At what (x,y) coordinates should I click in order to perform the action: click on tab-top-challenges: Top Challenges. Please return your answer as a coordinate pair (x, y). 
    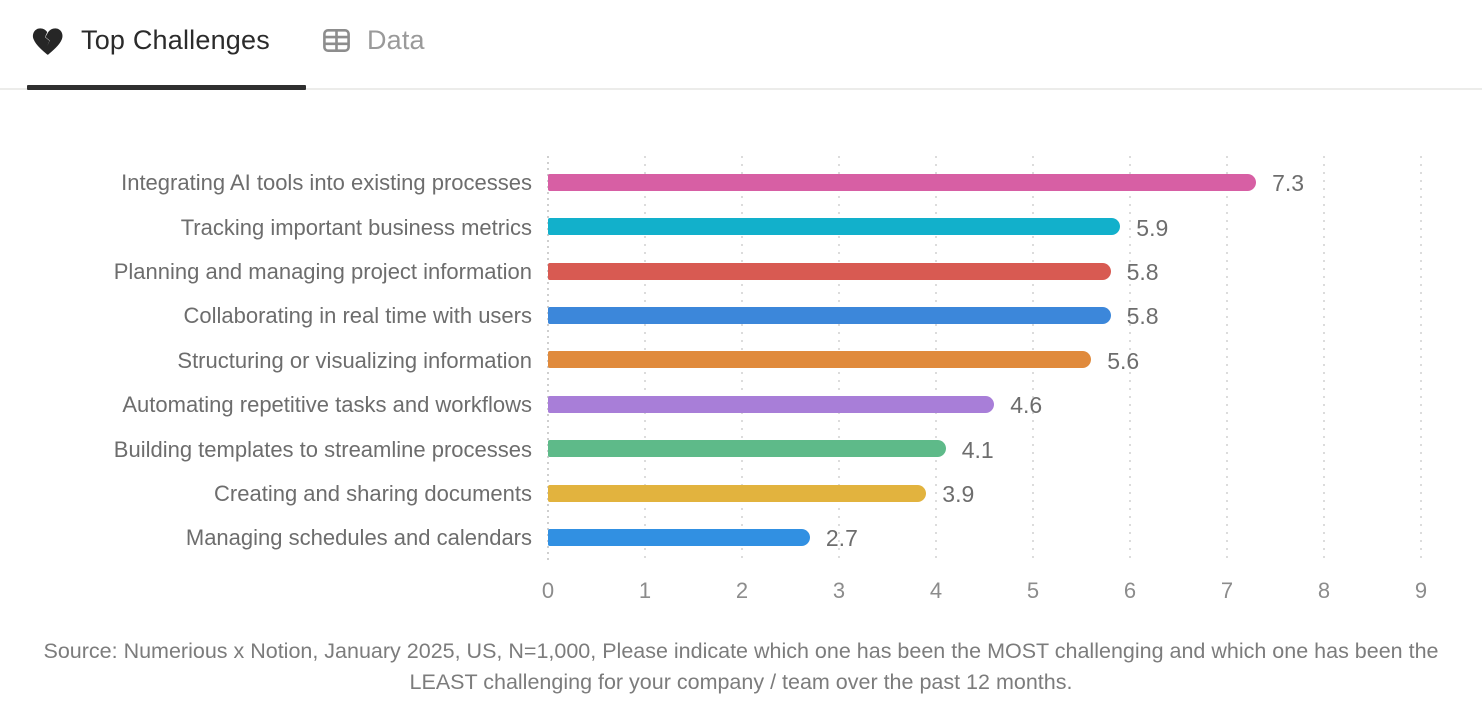
    Looking at the image, I should click on (150, 40).